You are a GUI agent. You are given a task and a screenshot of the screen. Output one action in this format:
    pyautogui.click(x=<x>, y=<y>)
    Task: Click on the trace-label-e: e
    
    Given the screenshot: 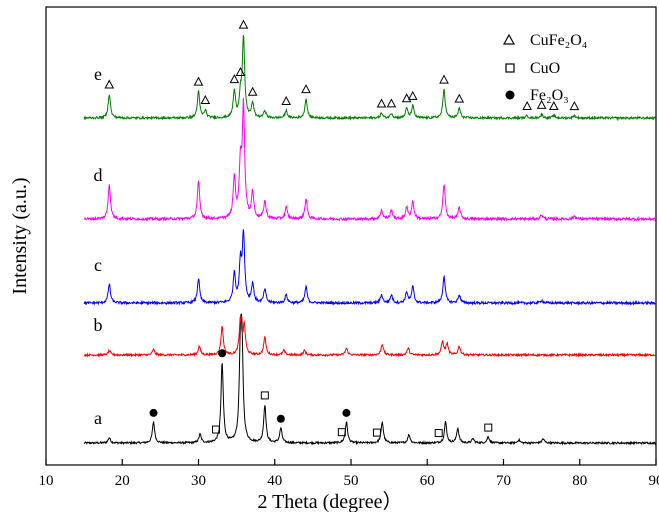 What is the action you would take?
    pyautogui.click(x=98, y=74)
    